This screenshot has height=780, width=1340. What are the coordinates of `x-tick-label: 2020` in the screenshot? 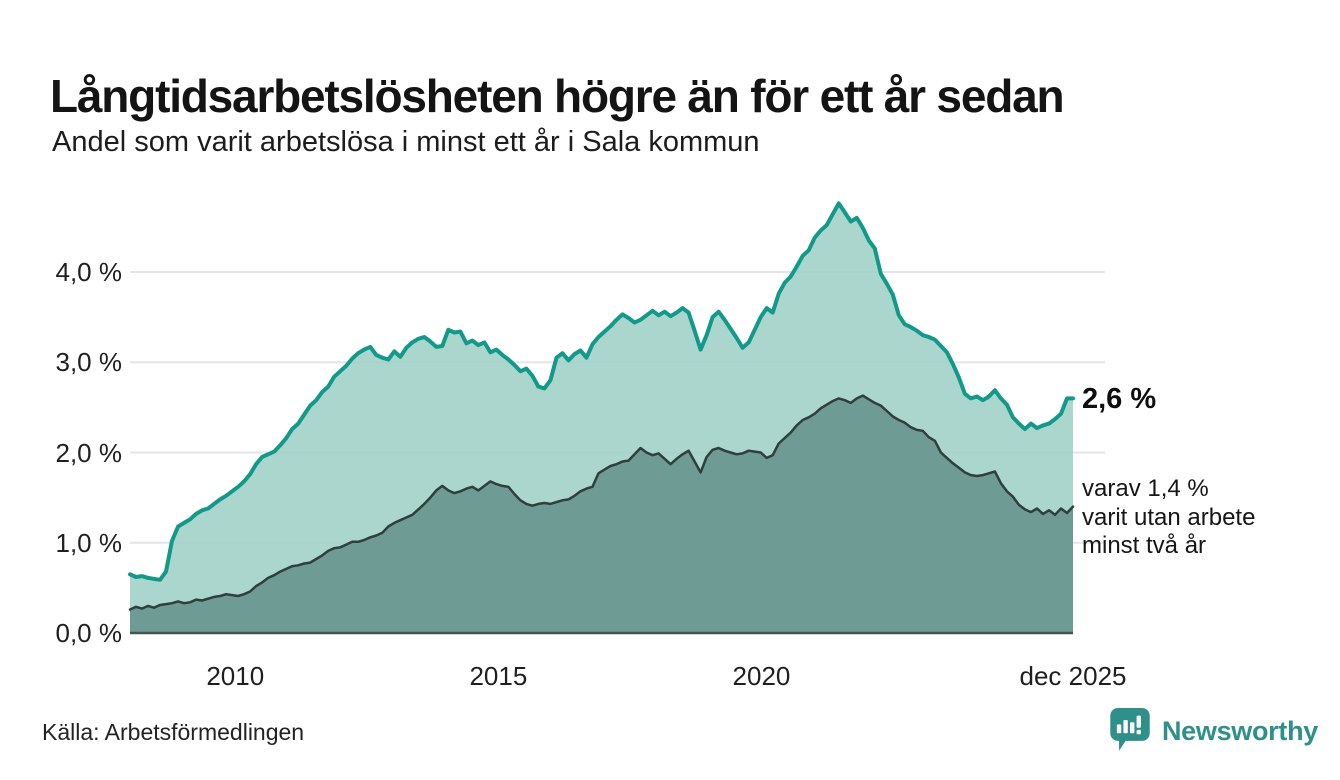 It's located at (761, 676).